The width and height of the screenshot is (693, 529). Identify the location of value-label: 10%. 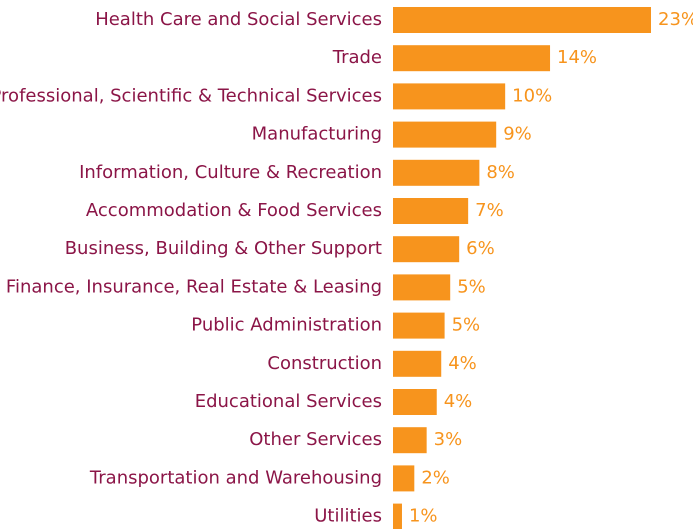
(532, 95).